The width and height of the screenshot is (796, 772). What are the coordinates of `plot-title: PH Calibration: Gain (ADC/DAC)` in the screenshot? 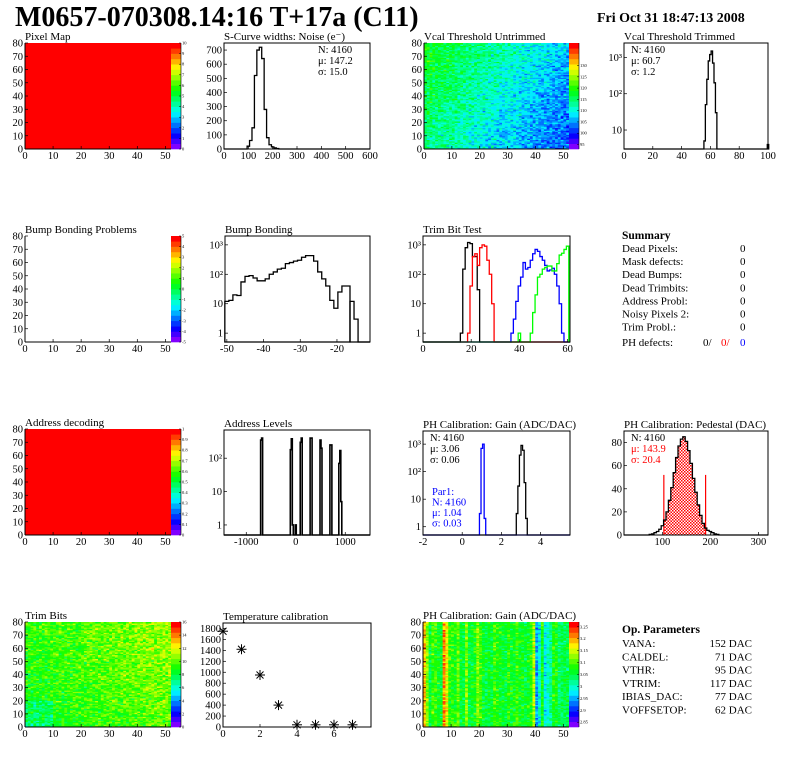 It's located at (499, 425).